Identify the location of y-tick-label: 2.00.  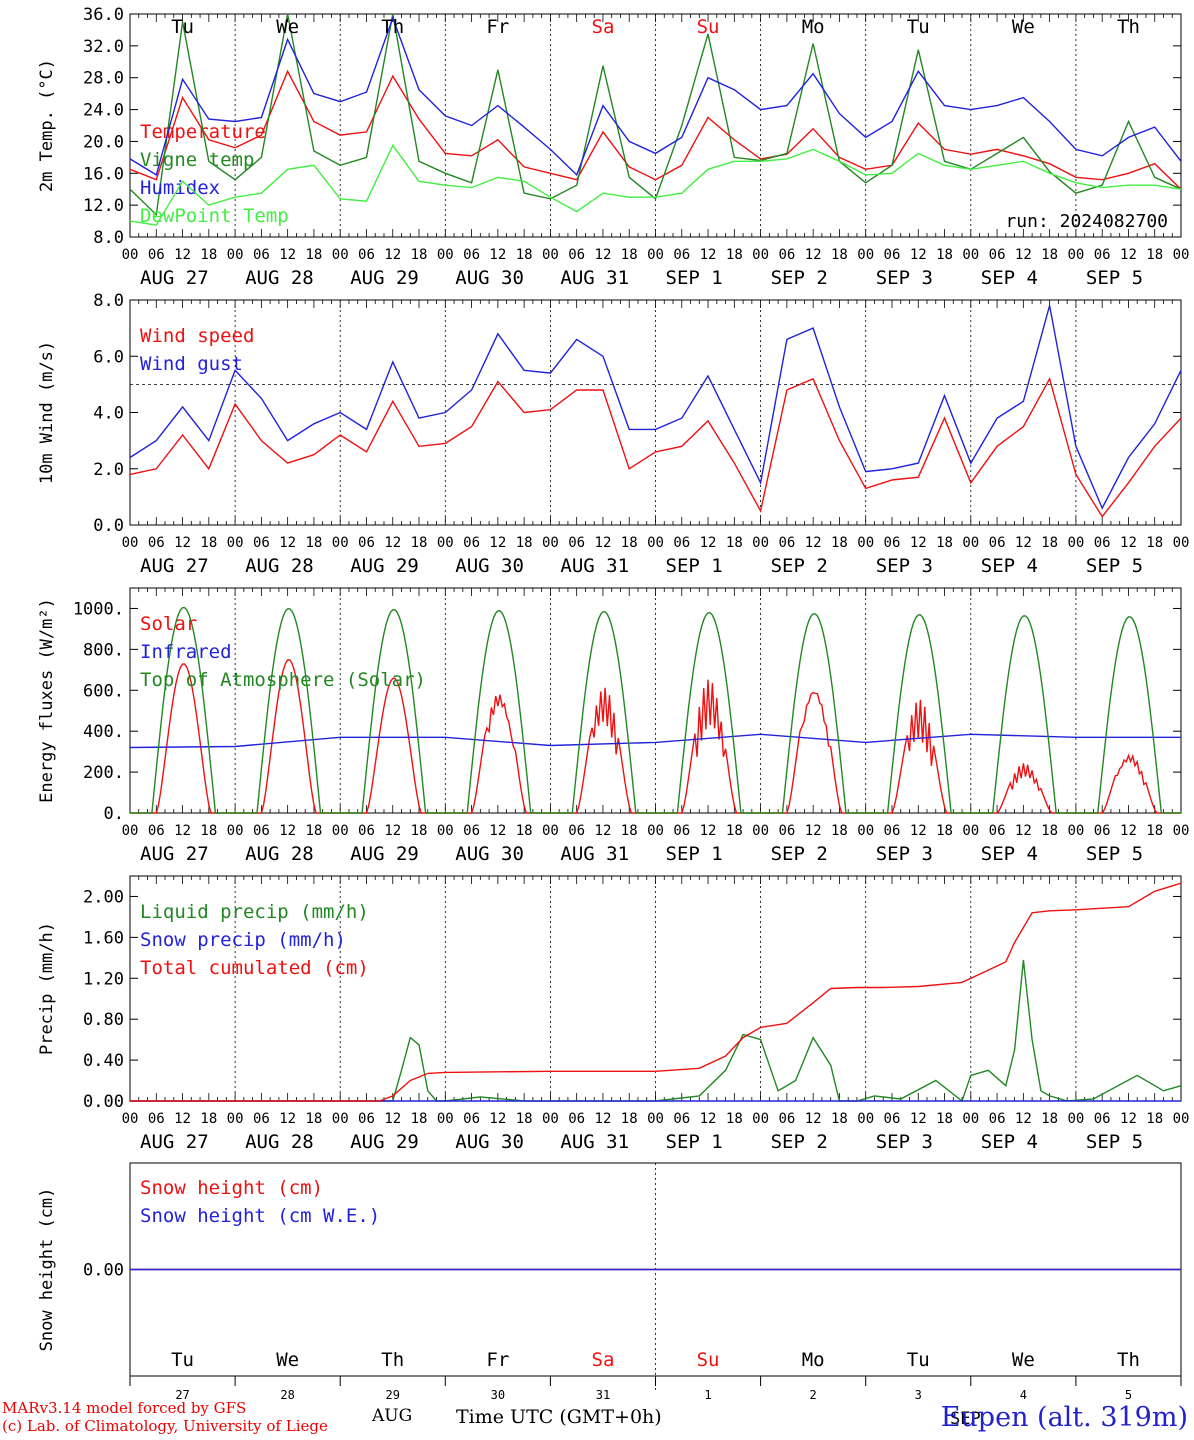
(103, 897).